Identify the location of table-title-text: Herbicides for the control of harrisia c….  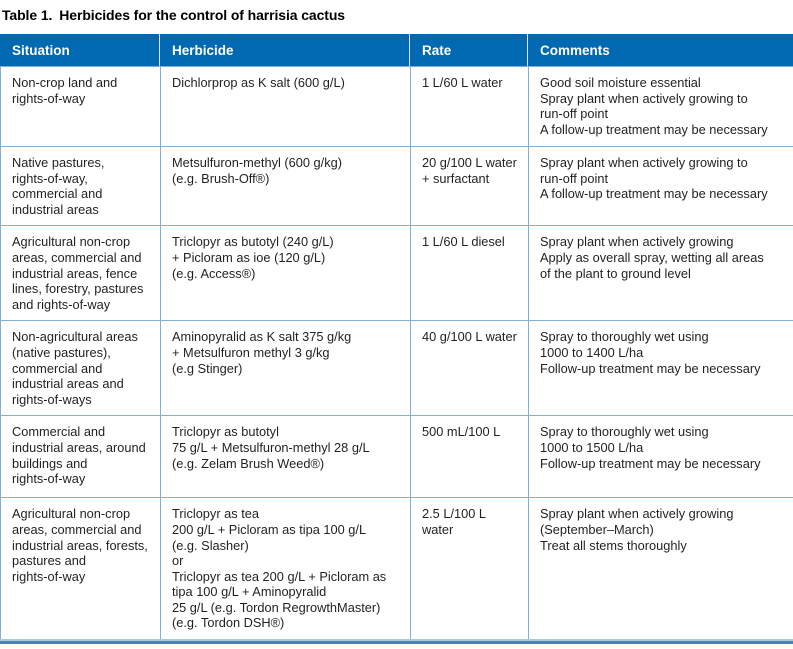
(202, 15).